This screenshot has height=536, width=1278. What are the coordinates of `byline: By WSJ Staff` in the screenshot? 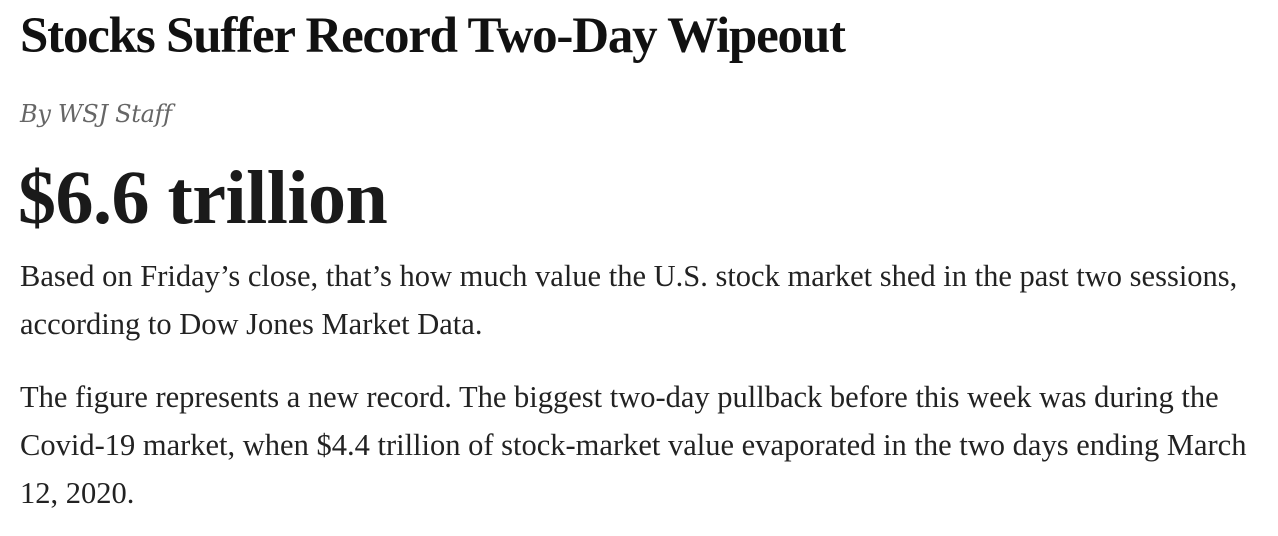 It's located at (96, 114).